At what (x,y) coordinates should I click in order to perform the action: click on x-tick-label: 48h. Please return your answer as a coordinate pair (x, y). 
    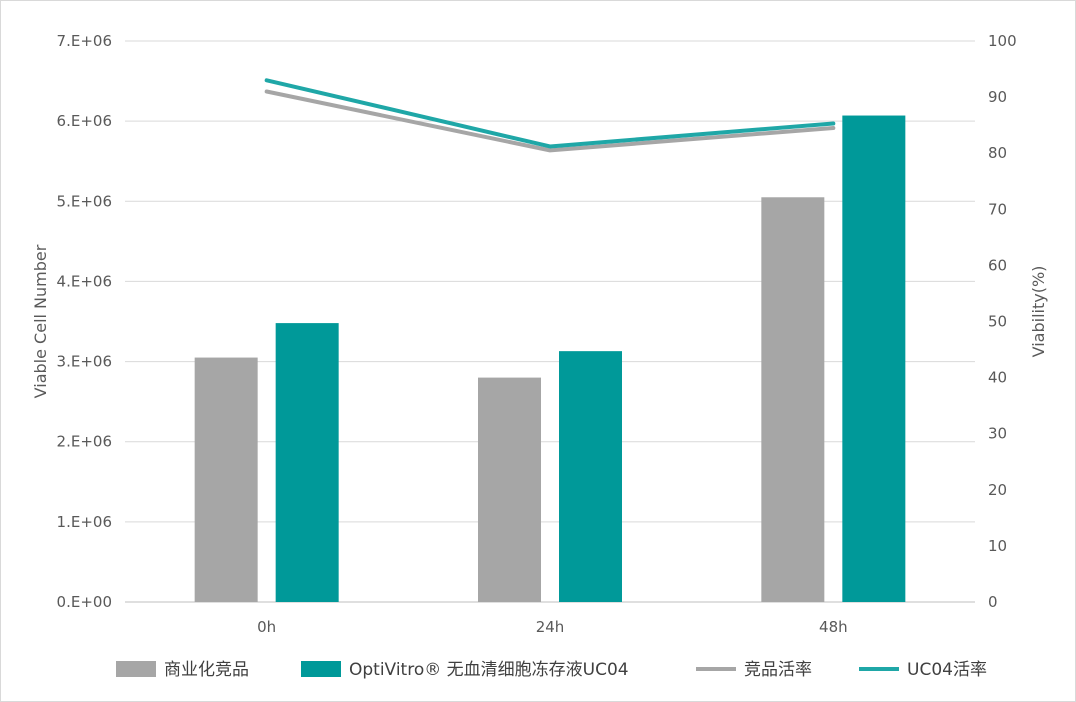
    Looking at the image, I should click on (833, 627).